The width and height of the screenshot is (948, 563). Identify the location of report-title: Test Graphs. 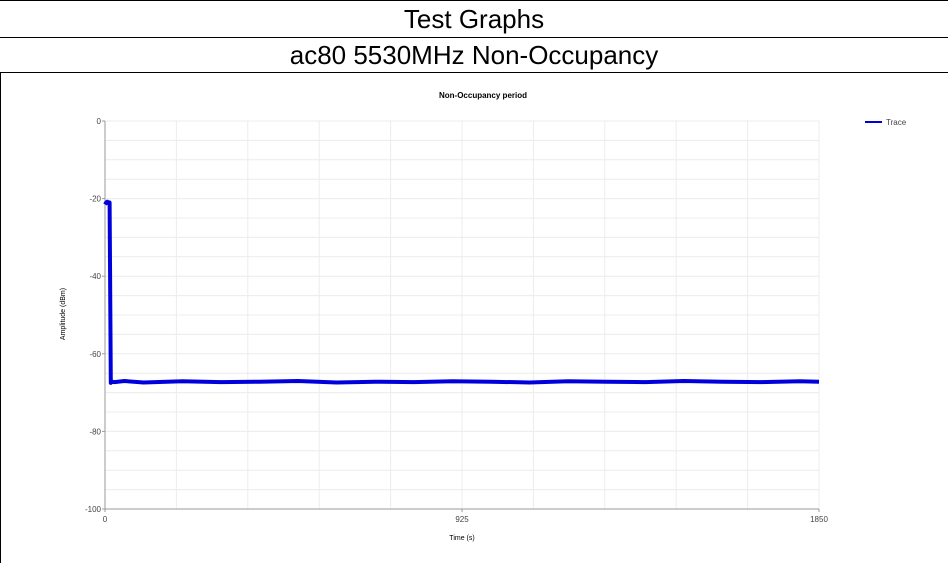
(474, 19).